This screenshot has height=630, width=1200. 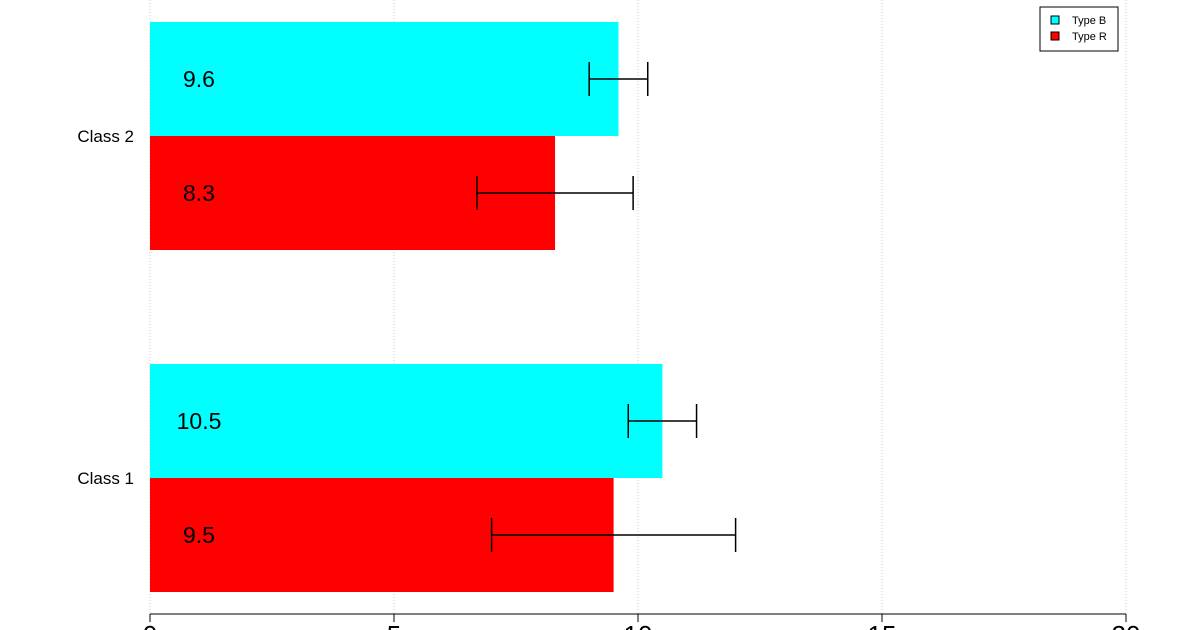 What do you see at coordinates (105, 307) in the screenshot?
I see `category-labels: Class 1 Class 2` at bounding box center [105, 307].